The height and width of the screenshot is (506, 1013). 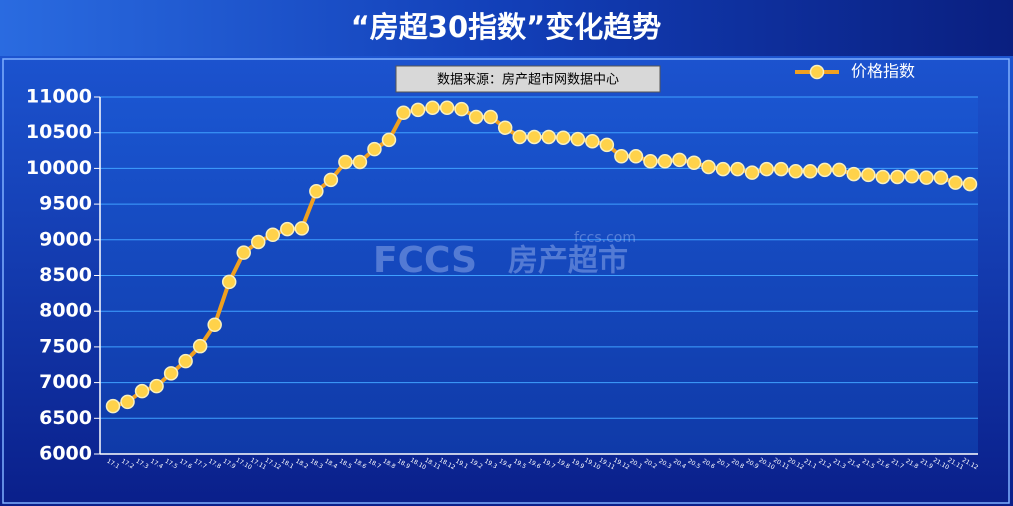 I want to click on y-tick-label: 8500, so click(x=65, y=275).